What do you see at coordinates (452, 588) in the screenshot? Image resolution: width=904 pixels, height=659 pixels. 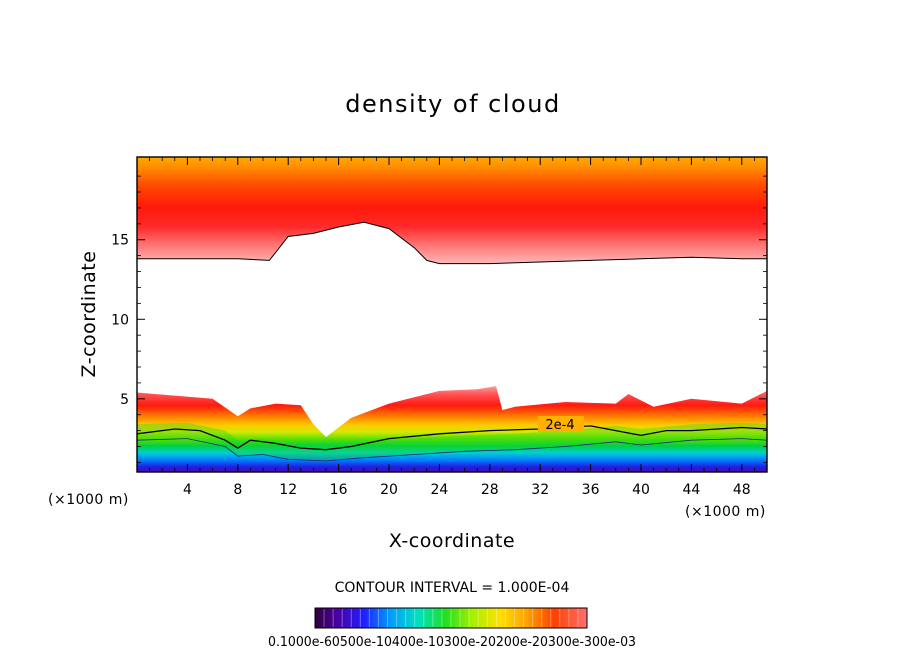 I see `contour-interval-text: CONTOUR INTERVAL = 1.000E-04` at bounding box center [452, 588].